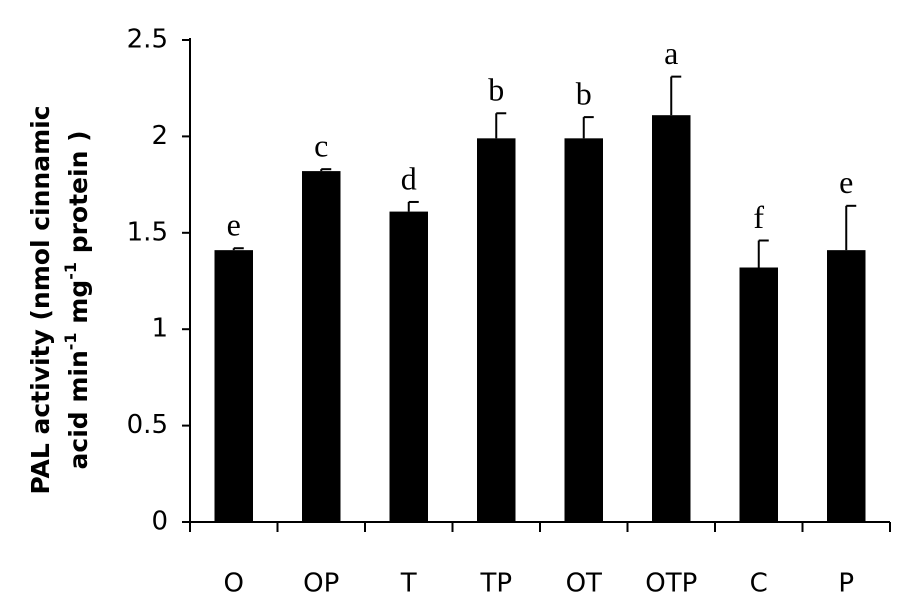 The height and width of the screenshot is (612, 900). I want to click on x-tick-label: OTP, so click(671, 584).